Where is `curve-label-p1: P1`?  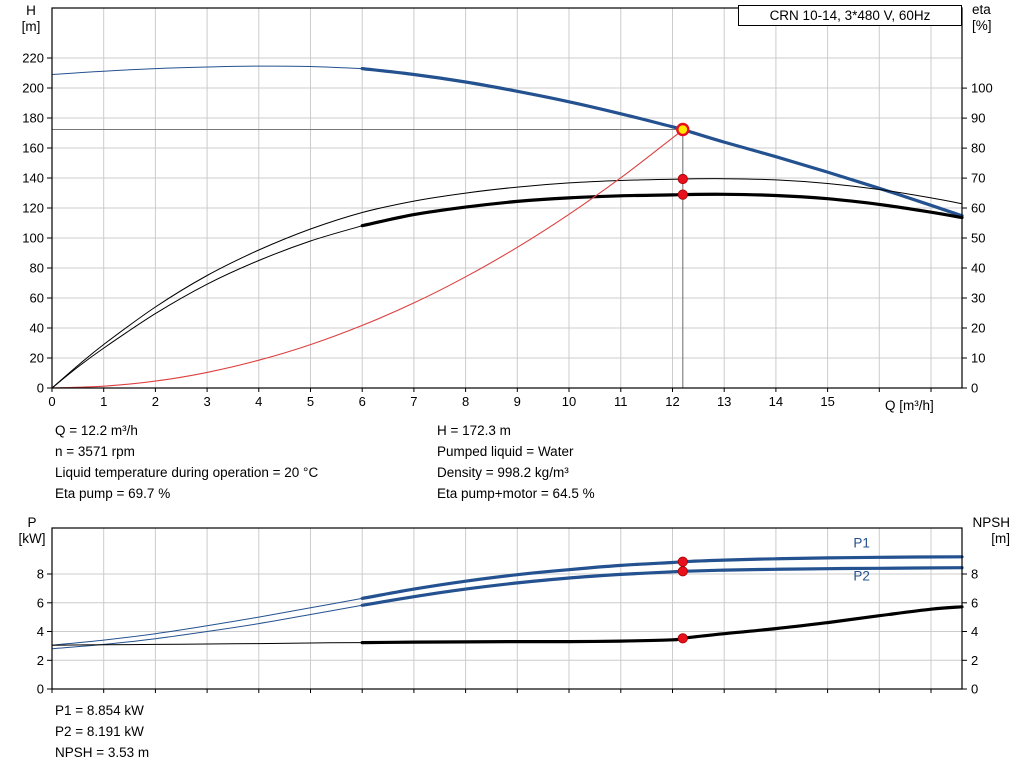
curve-label-p1: P1 is located at coordinates (861, 542).